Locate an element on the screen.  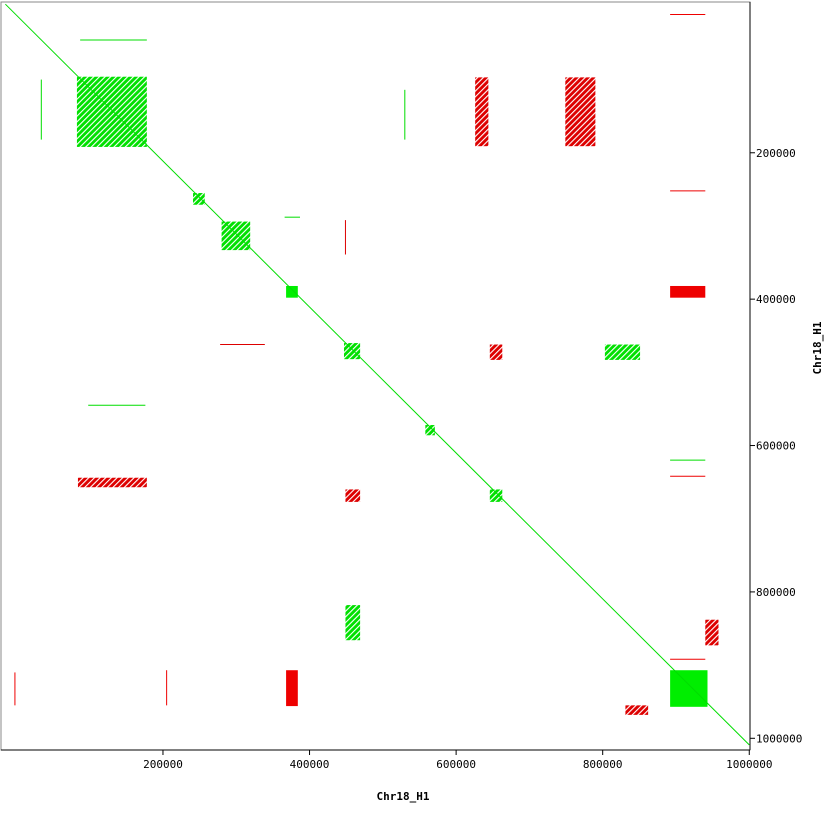
x-tick-label: 600000 is located at coordinates (456, 764).